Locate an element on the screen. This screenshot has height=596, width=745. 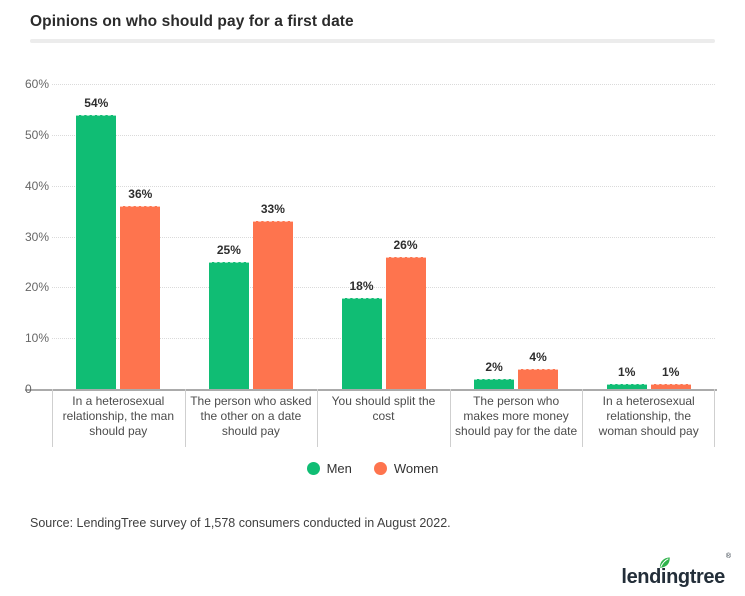
title-divider is located at coordinates (372, 41).